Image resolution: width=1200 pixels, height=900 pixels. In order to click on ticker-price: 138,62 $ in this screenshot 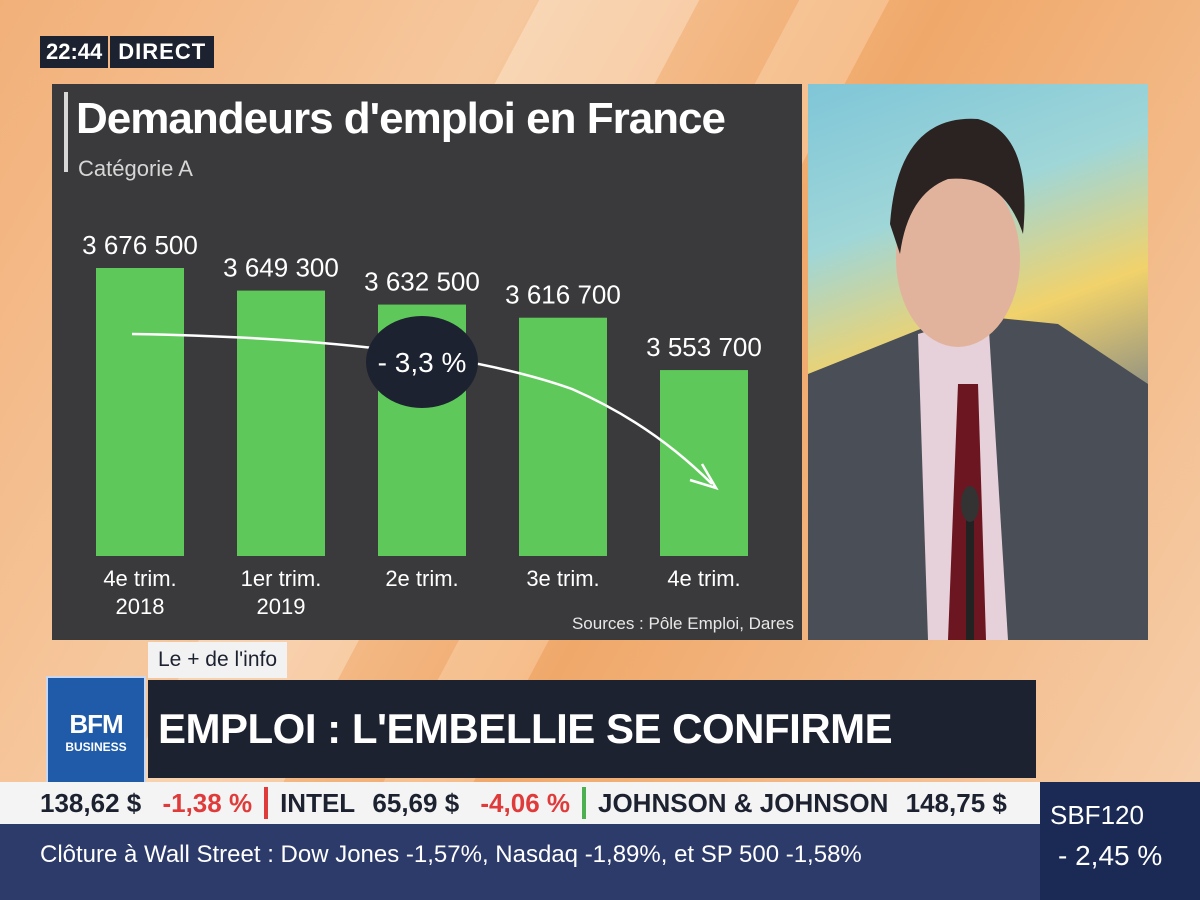, I will do `click(91, 802)`.